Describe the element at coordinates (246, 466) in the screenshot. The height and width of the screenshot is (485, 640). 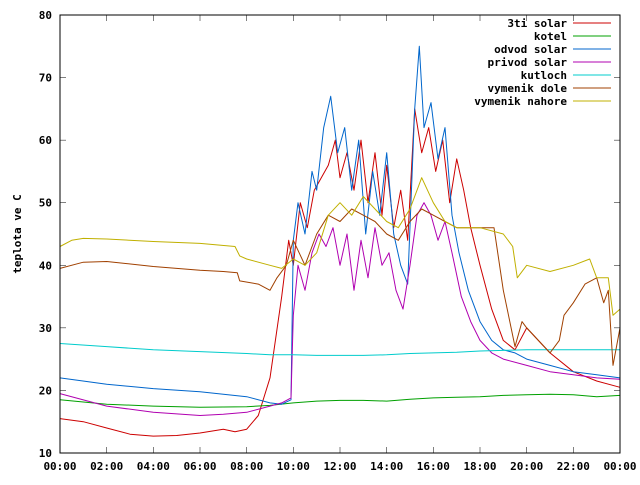
I see `x-tick-label: 08:00` at that location.